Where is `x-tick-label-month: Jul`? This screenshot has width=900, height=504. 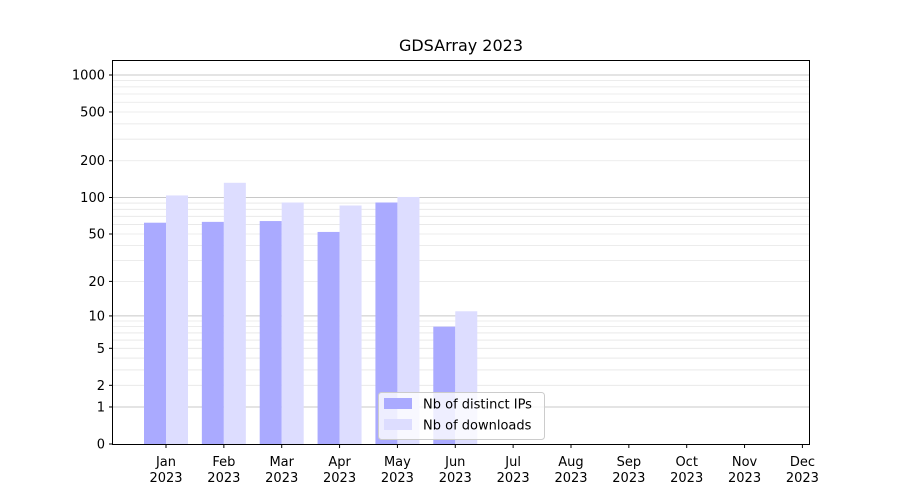
x-tick-label-month: Jul is located at coordinates (512, 462).